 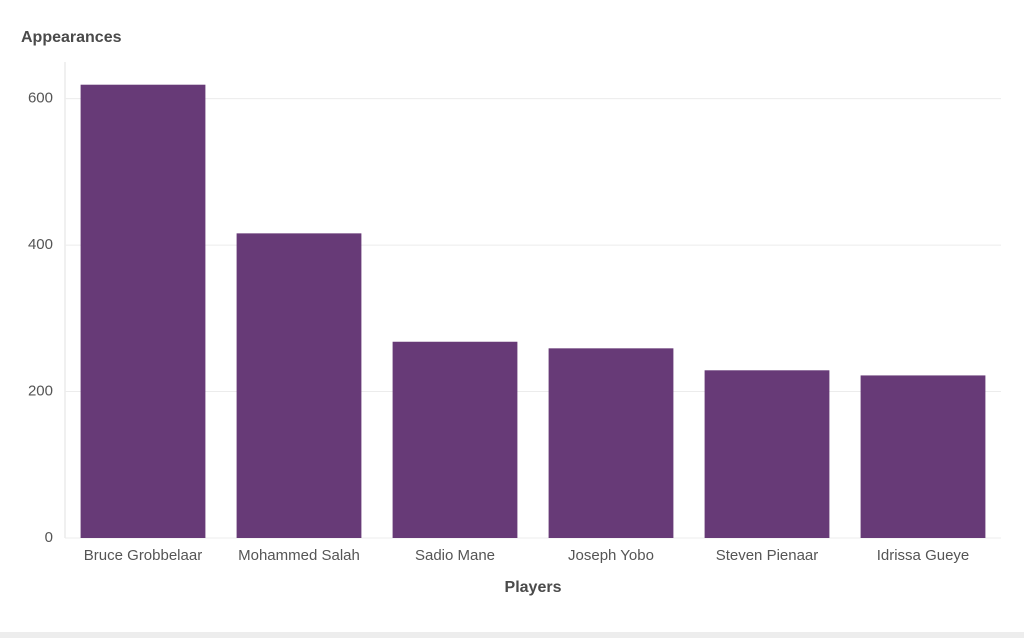 I want to click on y-tick-label: 400, so click(x=40, y=244).